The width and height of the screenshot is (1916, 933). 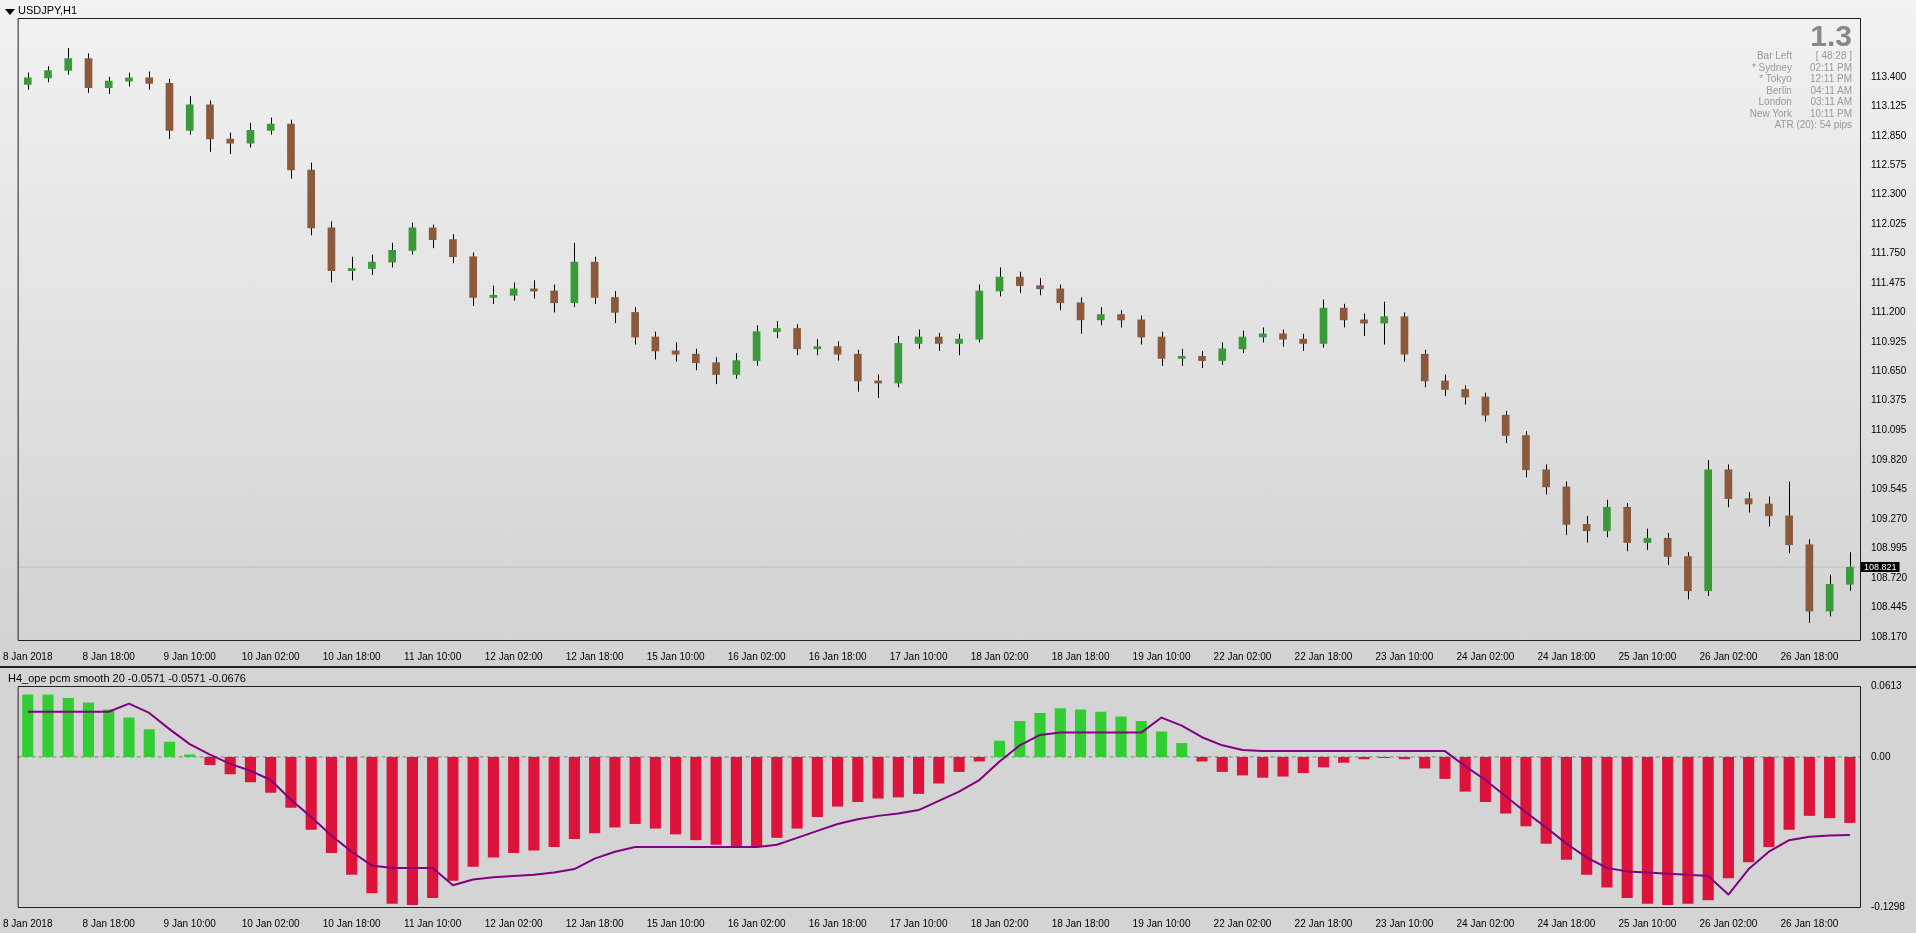 What do you see at coordinates (1323, 923) in the screenshot?
I see `x-tick-label: 22 Jan 18:00` at bounding box center [1323, 923].